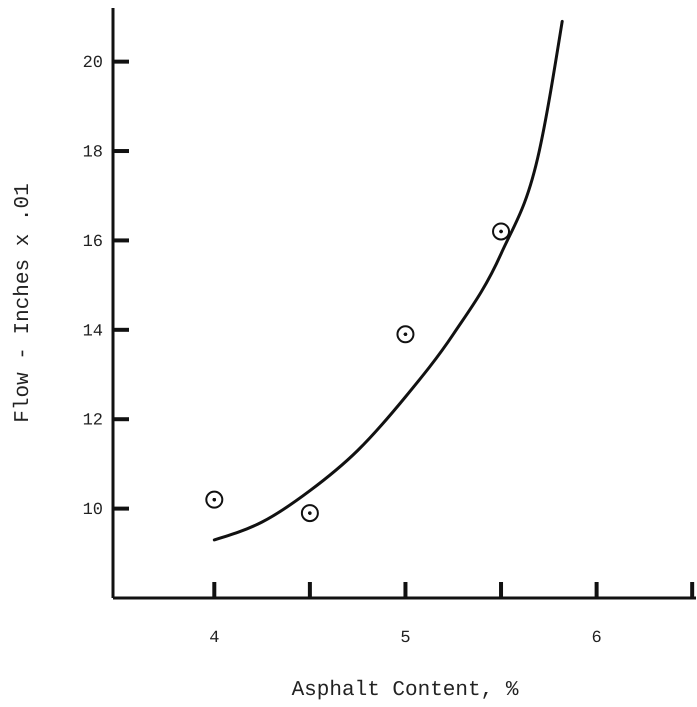  What do you see at coordinates (92, 510) in the screenshot?
I see `y-tick-label: 10` at bounding box center [92, 510].